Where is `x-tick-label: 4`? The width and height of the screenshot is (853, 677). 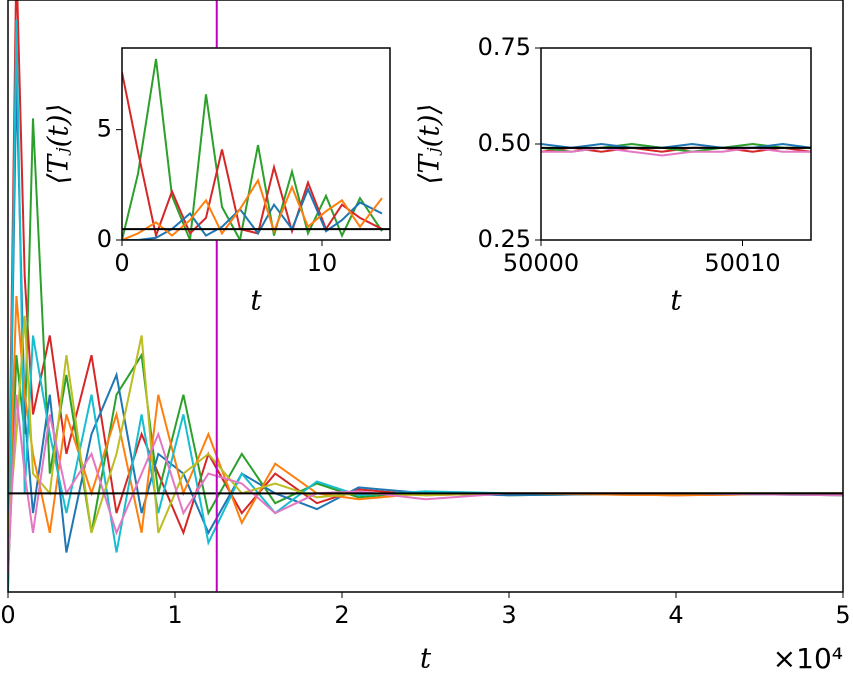
x-tick-label: 4 is located at coordinates (675, 615).